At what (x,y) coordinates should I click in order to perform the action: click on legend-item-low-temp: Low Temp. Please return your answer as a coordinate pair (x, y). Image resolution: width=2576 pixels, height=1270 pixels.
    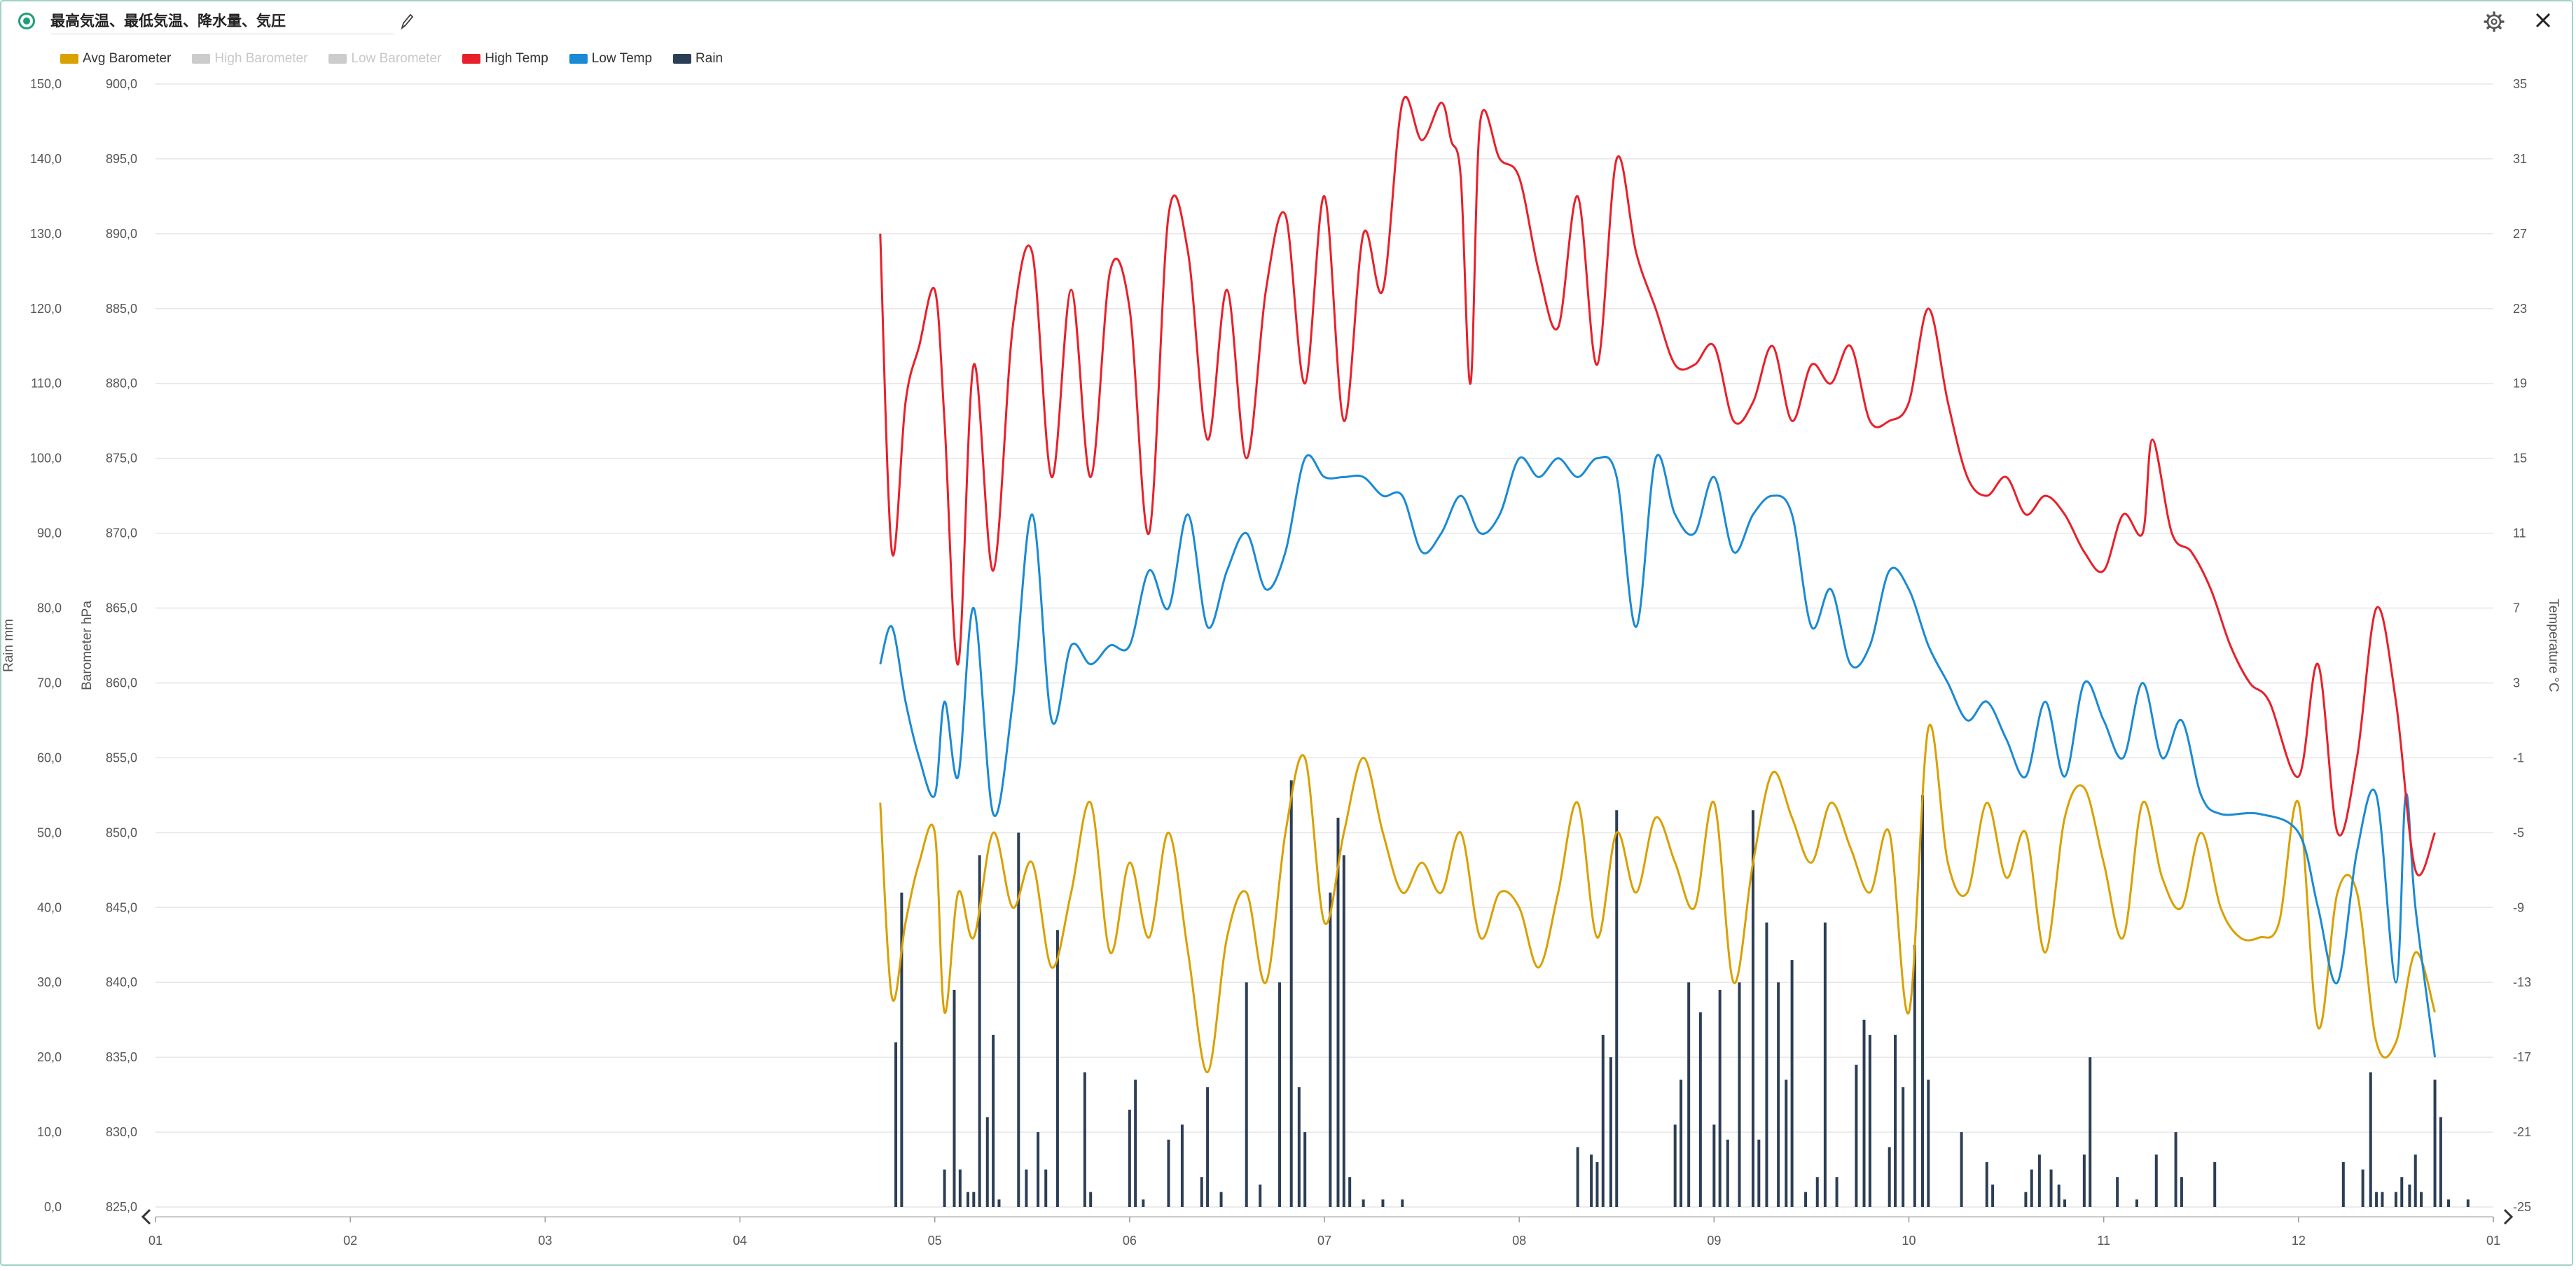
    Looking at the image, I should click on (610, 59).